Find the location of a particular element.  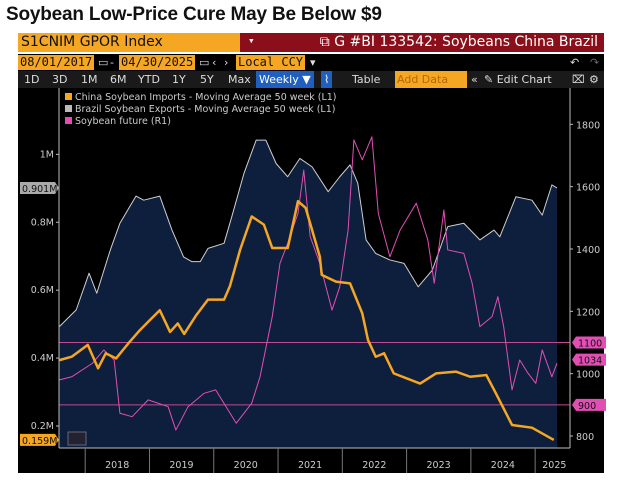

x-tick-label: 2025 is located at coordinates (554, 465).